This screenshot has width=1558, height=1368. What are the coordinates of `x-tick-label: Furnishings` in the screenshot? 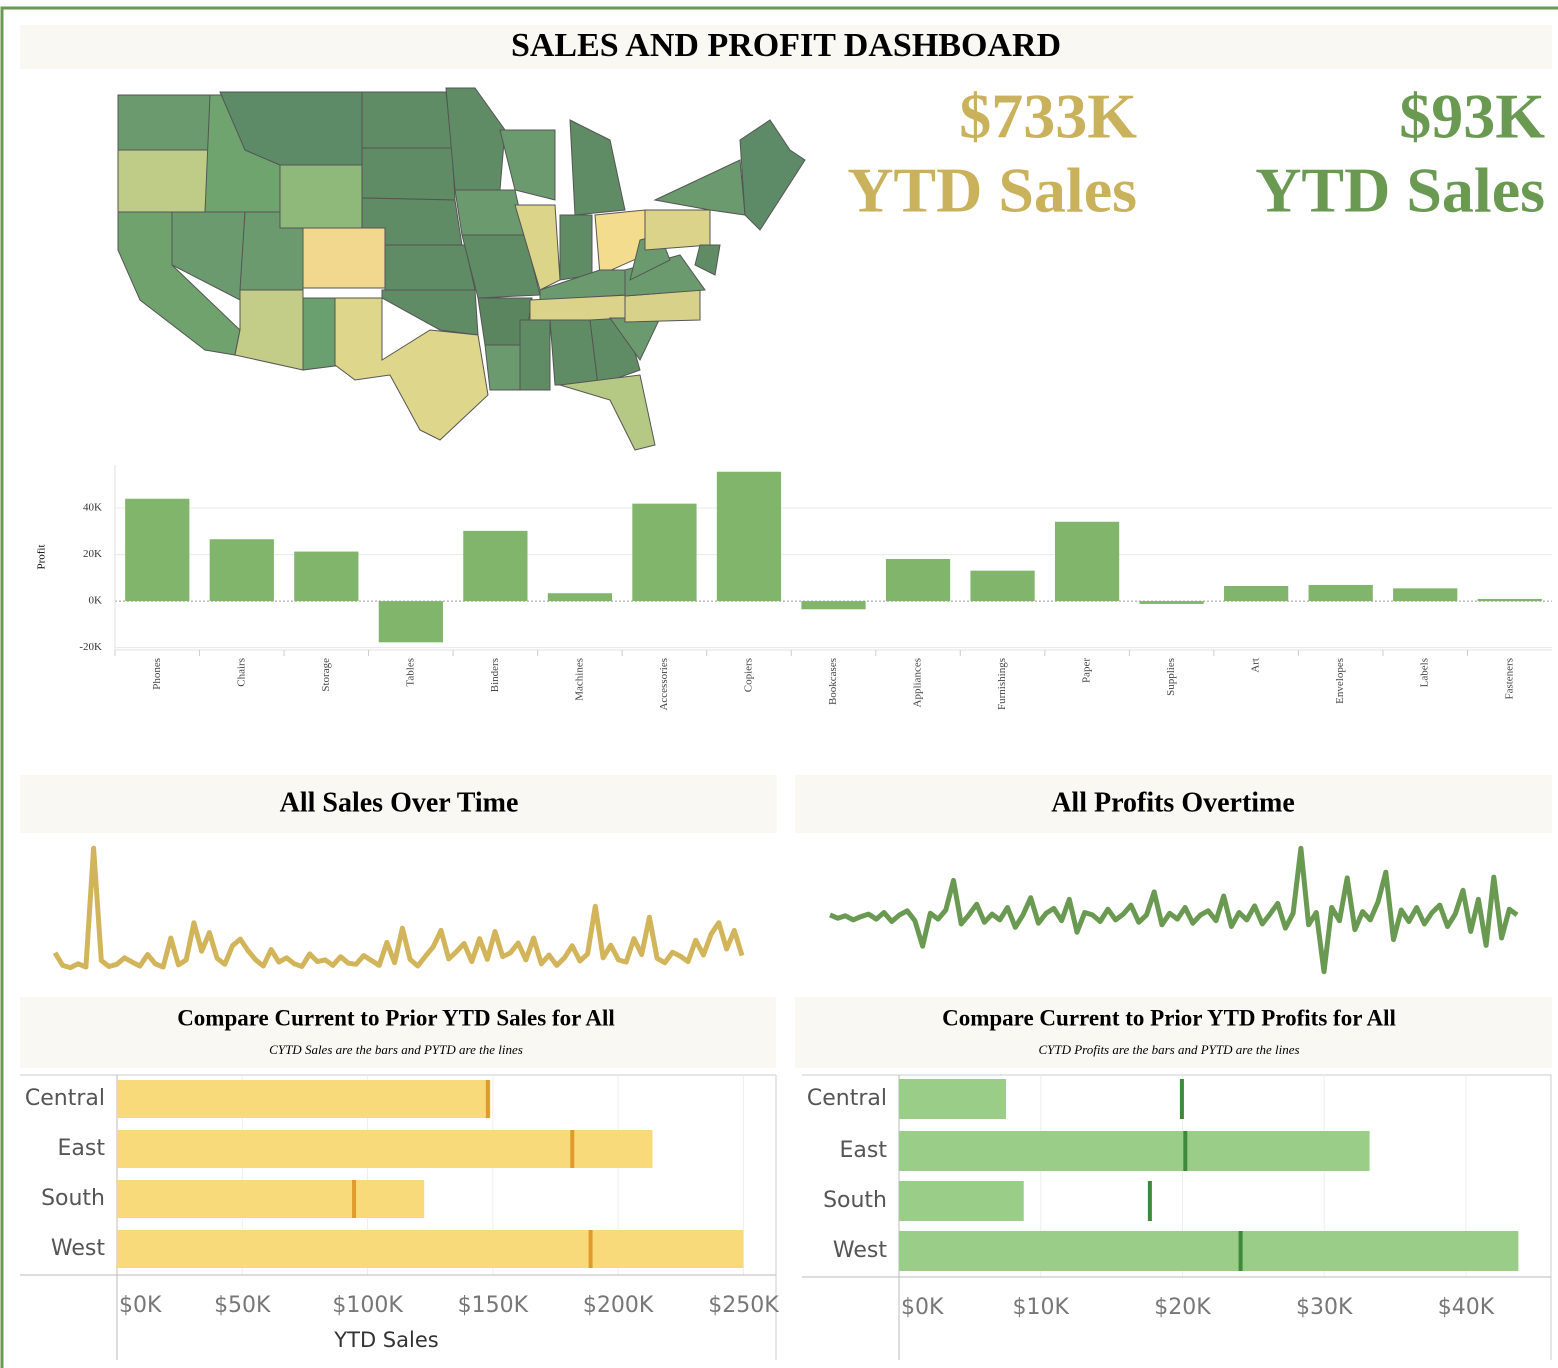 It's located at (1002, 684).